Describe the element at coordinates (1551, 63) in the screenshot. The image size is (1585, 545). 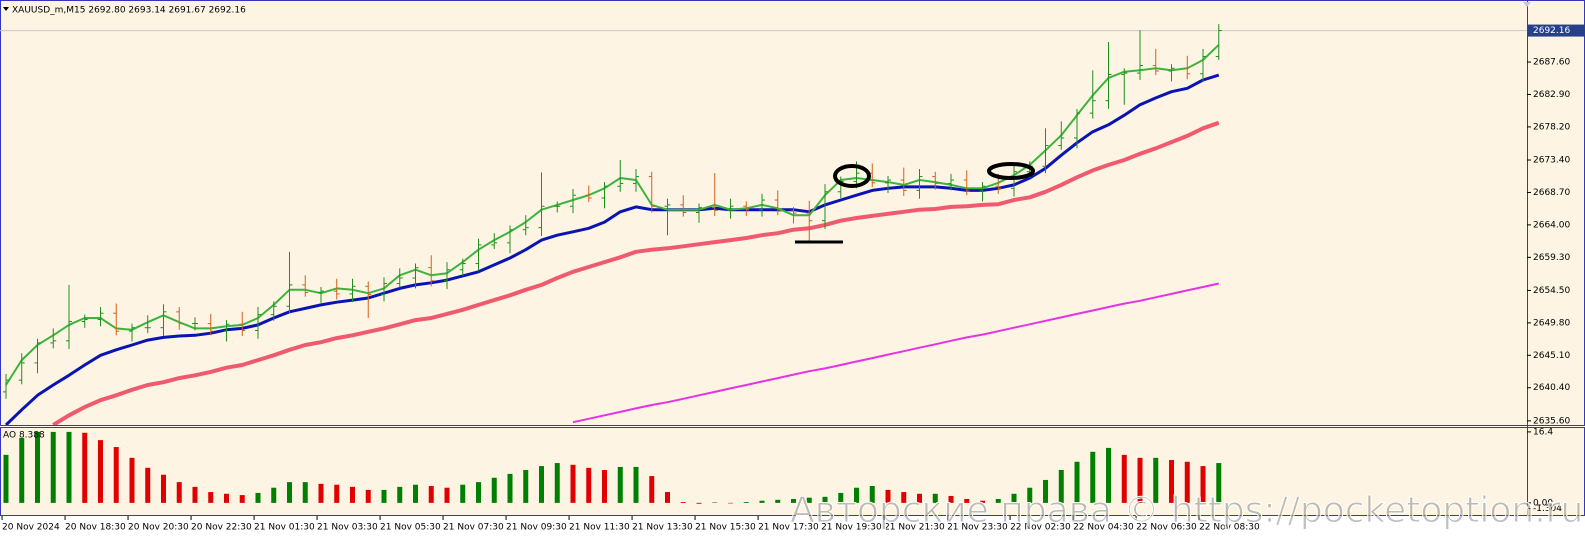
I see `y-tick-label: 2687.60` at that location.